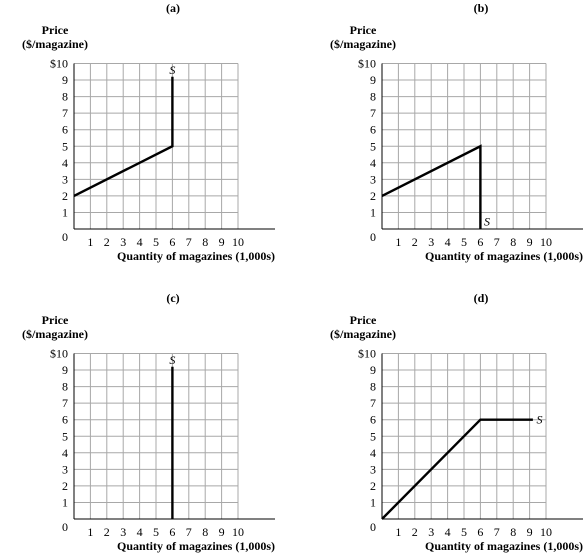 This screenshot has width=583, height=556. Describe the element at coordinates (172, 298) in the screenshot. I see `panel-label: (c)` at that location.